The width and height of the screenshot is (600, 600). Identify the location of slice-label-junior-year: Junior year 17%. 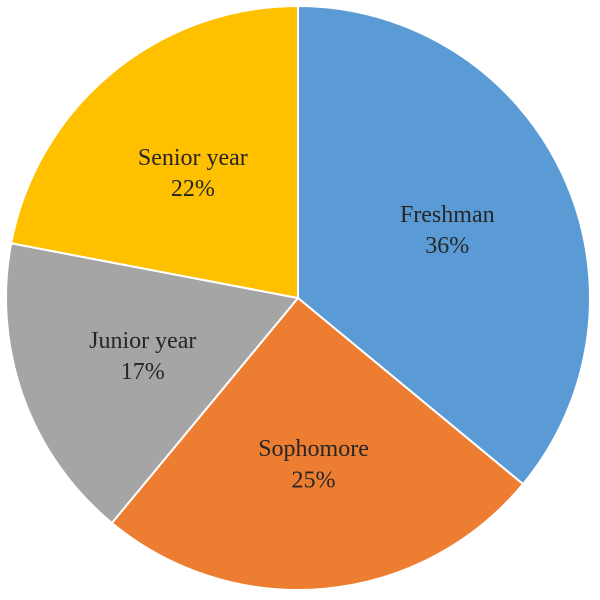
(142, 356).